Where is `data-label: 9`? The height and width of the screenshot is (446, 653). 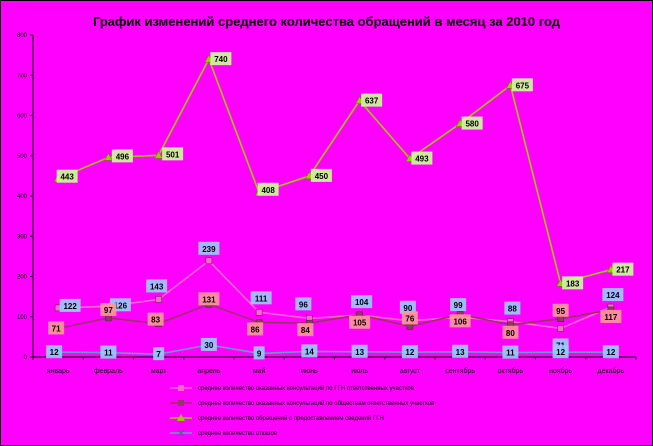 data-label: 9 is located at coordinates (259, 353).